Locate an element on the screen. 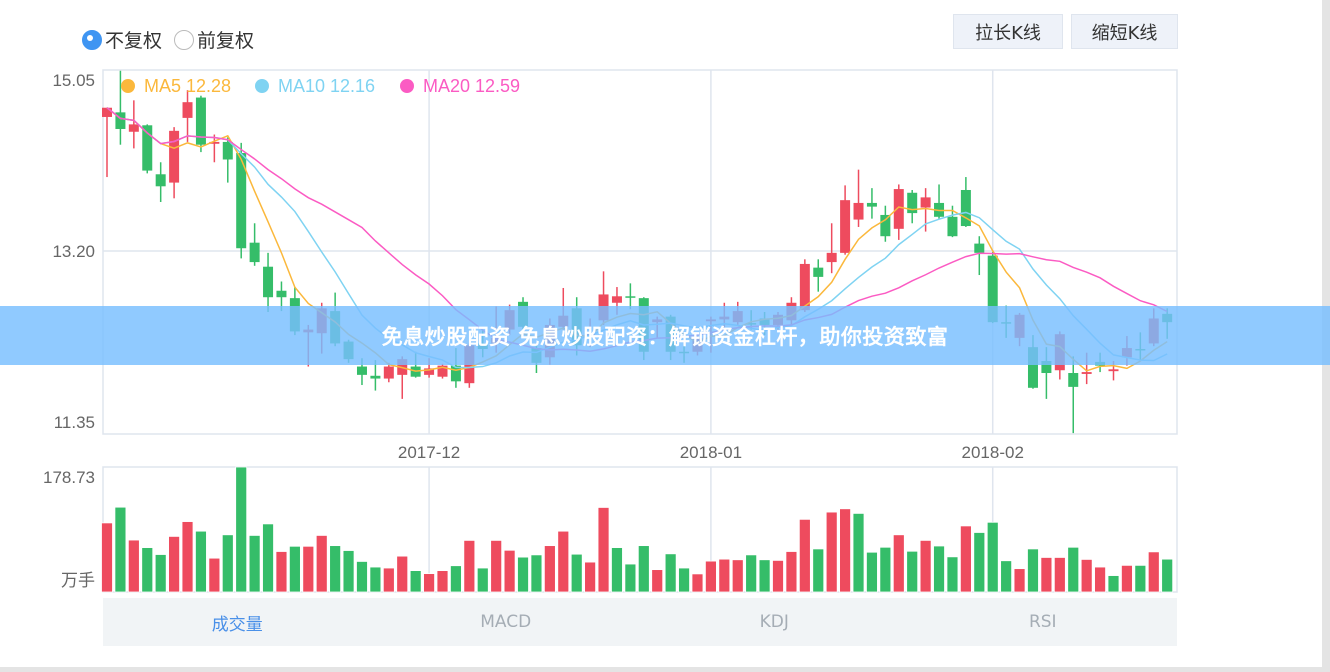  tab-rsi: RSI is located at coordinates (1042, 622).